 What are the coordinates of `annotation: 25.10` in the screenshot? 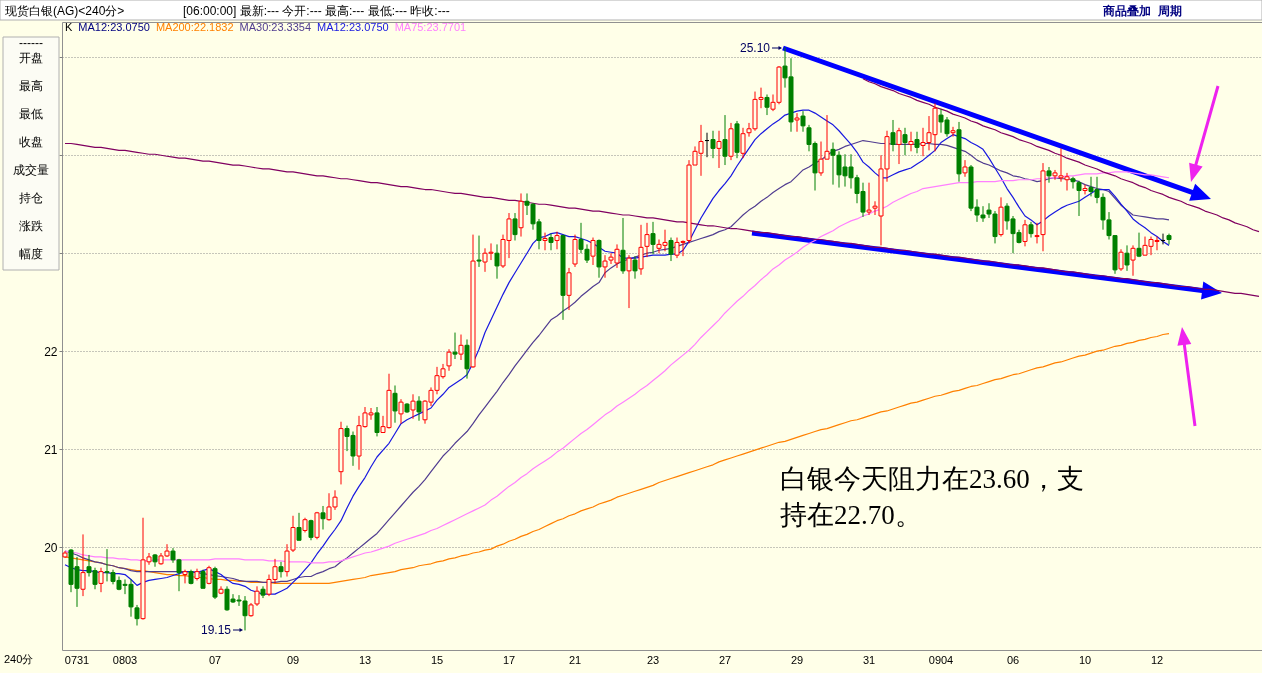 It's located at (755, 48).